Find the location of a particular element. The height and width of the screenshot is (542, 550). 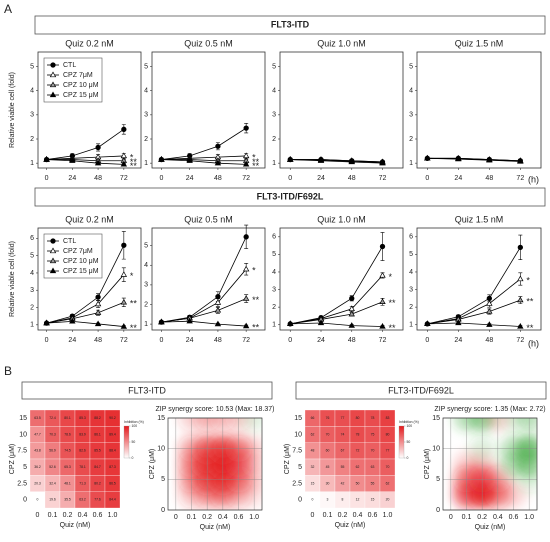

x-tick-label: 72 is located at coordinates (520, 178).